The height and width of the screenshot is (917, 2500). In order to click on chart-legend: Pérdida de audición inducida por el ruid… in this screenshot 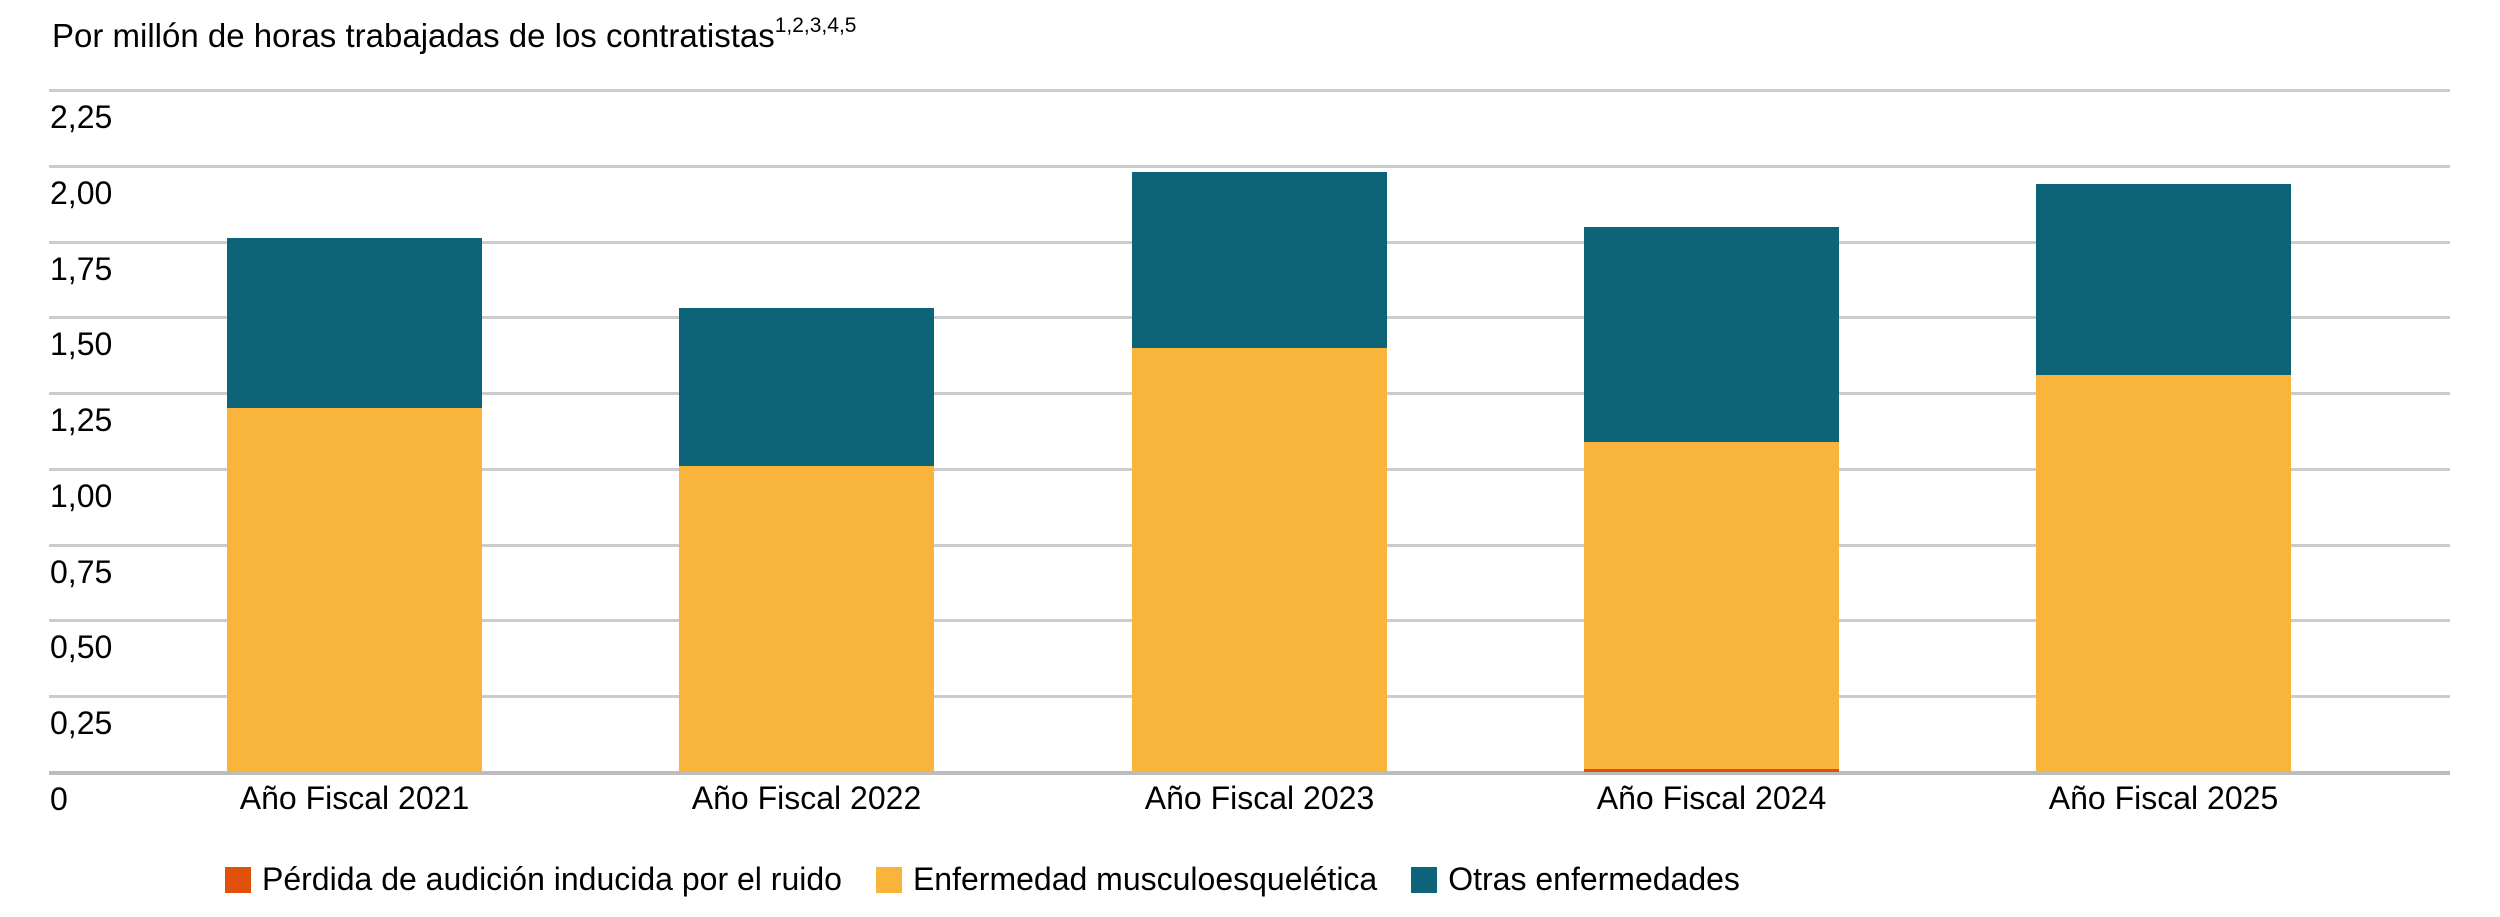, I will do `click(982, 879)`.